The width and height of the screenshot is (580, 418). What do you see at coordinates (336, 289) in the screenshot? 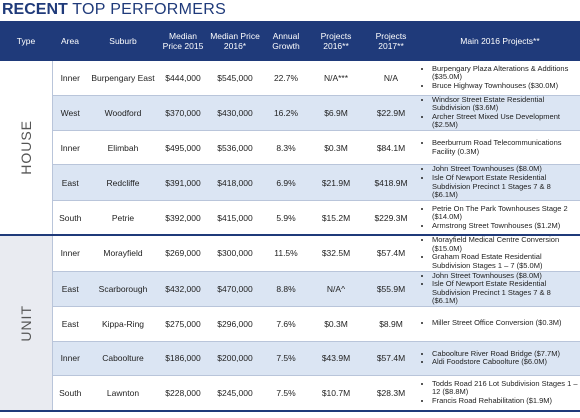
I see `table-cell: N/A^` at bounding box center [336, 289].